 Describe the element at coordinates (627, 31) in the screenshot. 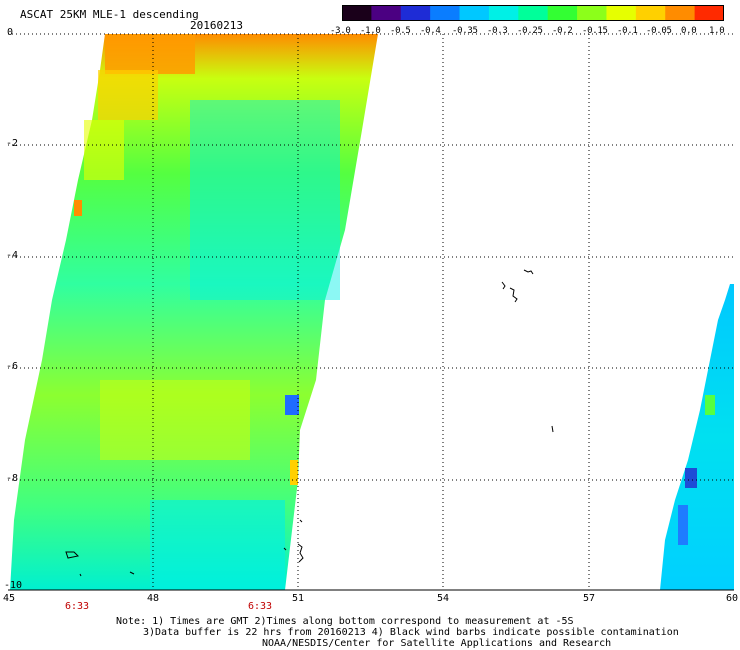

I see `colorbar-label: -0.1` at that location.